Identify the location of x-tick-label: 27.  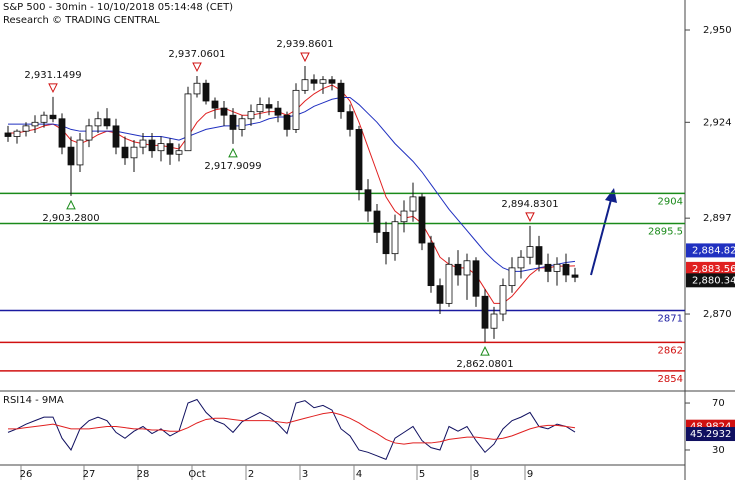
(89, 474).